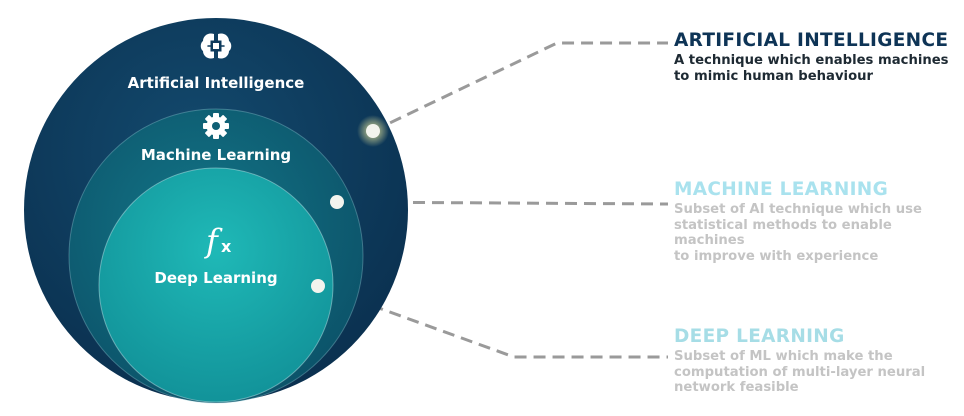 The width and height of the screenshot is (964, 416). What do you see at coordinates (811, 40) in the screenshot?
I see `ai-description-title: ARTIFICIAL INTELLIGENCE` at bounding box center [811, 40].